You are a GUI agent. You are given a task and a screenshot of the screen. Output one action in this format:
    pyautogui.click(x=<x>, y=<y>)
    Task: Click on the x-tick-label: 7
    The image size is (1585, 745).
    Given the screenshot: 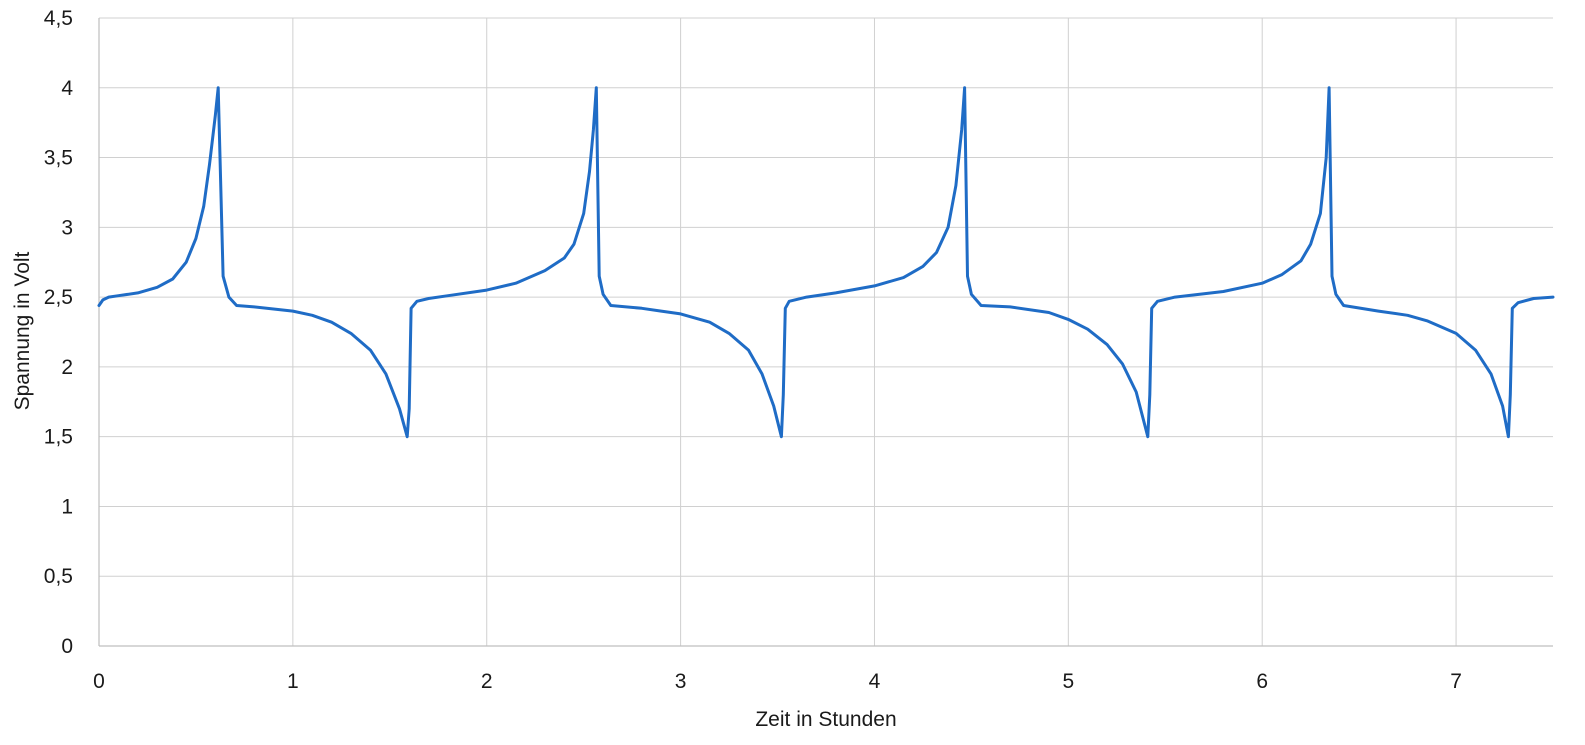 What is the action you would take?
    pyautogui.click(x=1456, y=681)
    